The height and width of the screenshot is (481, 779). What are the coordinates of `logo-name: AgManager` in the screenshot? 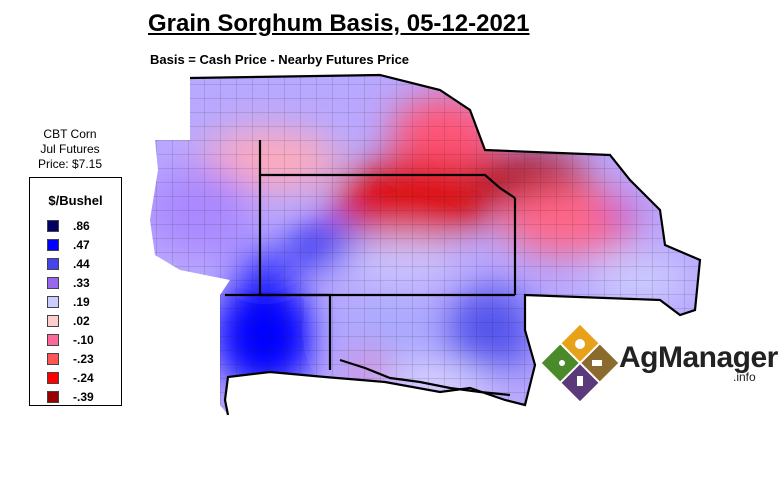 It's located at (698, 357).